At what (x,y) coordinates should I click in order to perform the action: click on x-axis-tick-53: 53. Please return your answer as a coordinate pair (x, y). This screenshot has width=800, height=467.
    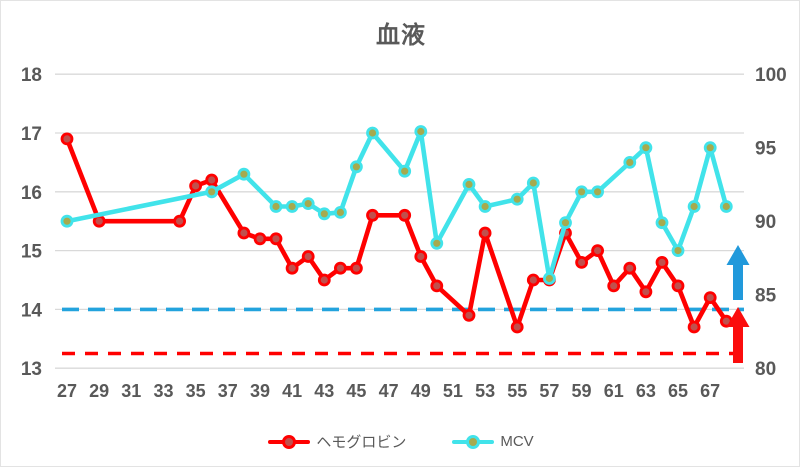
    Looking at the image, I should click on (485, 391).